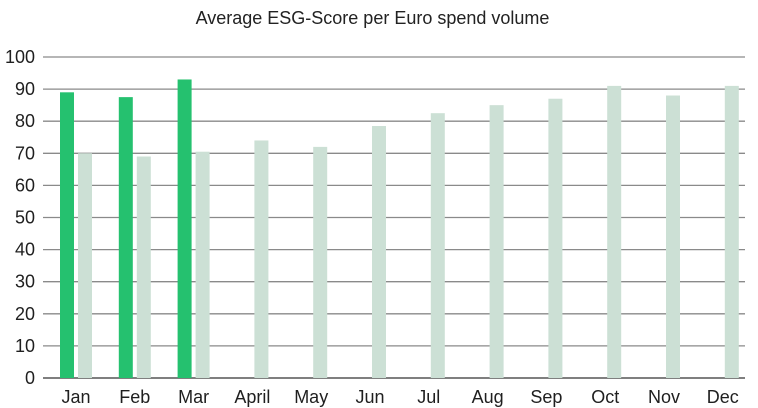 This screenshot has height=408, width=758. I want to click on y-tick-label: 20, so click(25, 314).